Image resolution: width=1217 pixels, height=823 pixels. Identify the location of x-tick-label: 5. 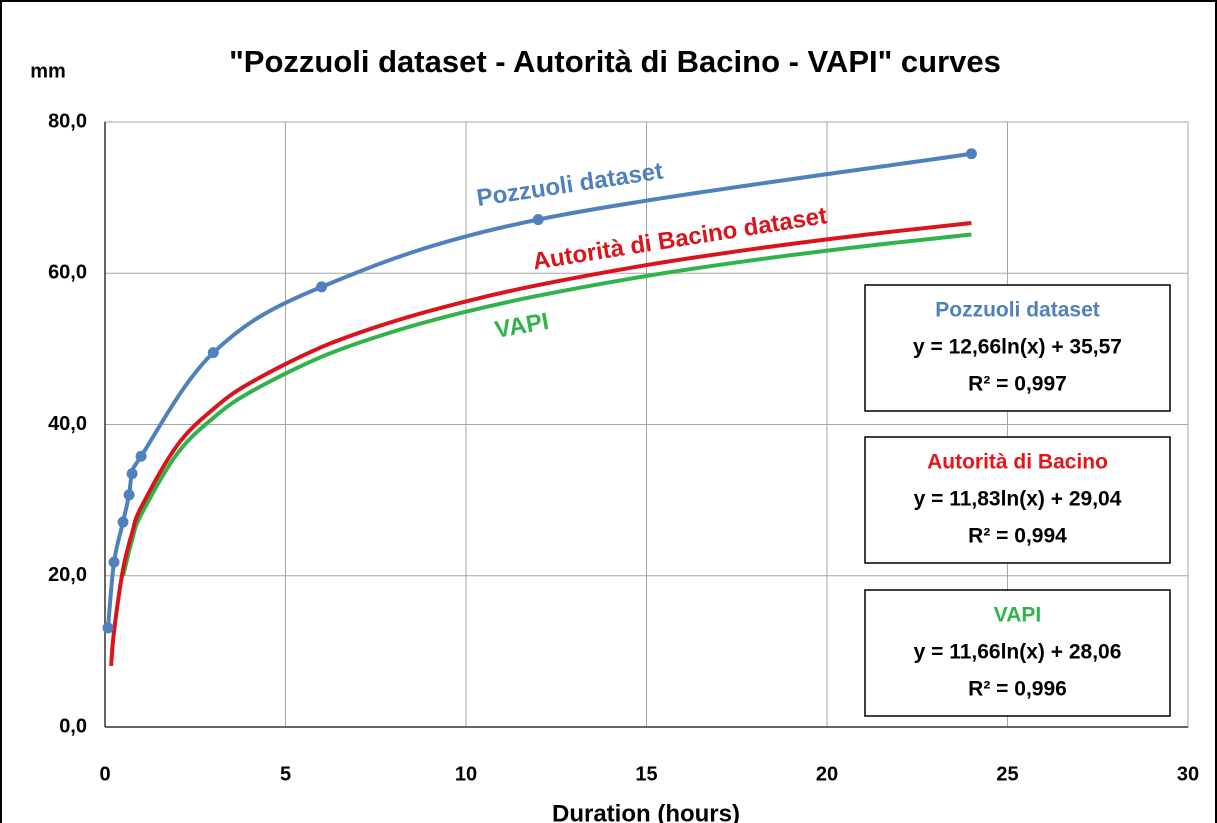
(285, 774).